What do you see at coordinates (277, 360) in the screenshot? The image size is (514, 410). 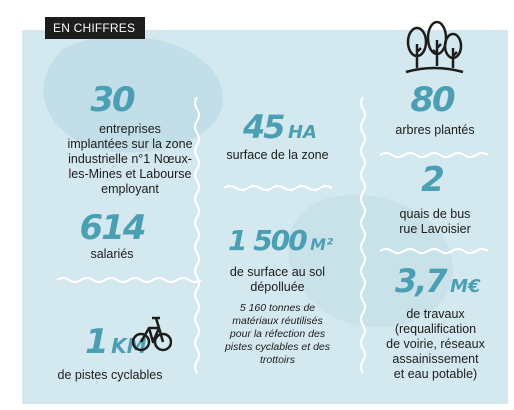 I see `note-line: trottoirs` at bounding box center [277, 360].